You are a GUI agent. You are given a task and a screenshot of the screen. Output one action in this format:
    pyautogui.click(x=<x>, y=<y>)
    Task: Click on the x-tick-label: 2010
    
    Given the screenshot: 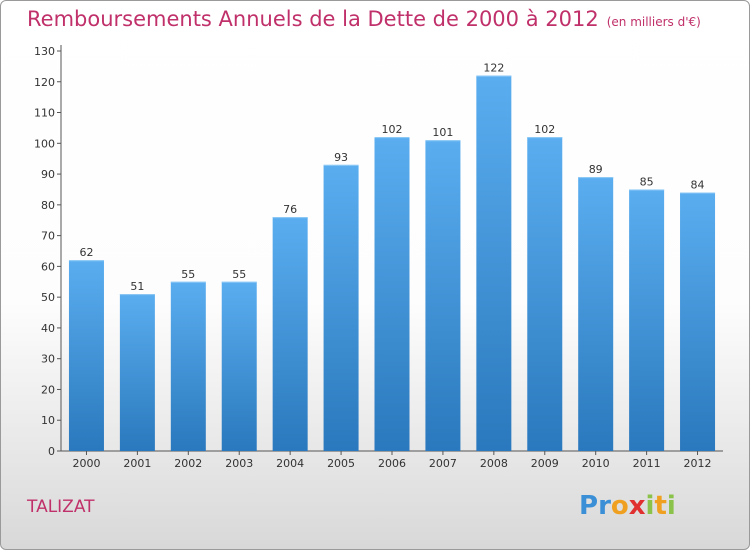 What is the action you would take?
    pyautogui.click(x=596, y=463)
    